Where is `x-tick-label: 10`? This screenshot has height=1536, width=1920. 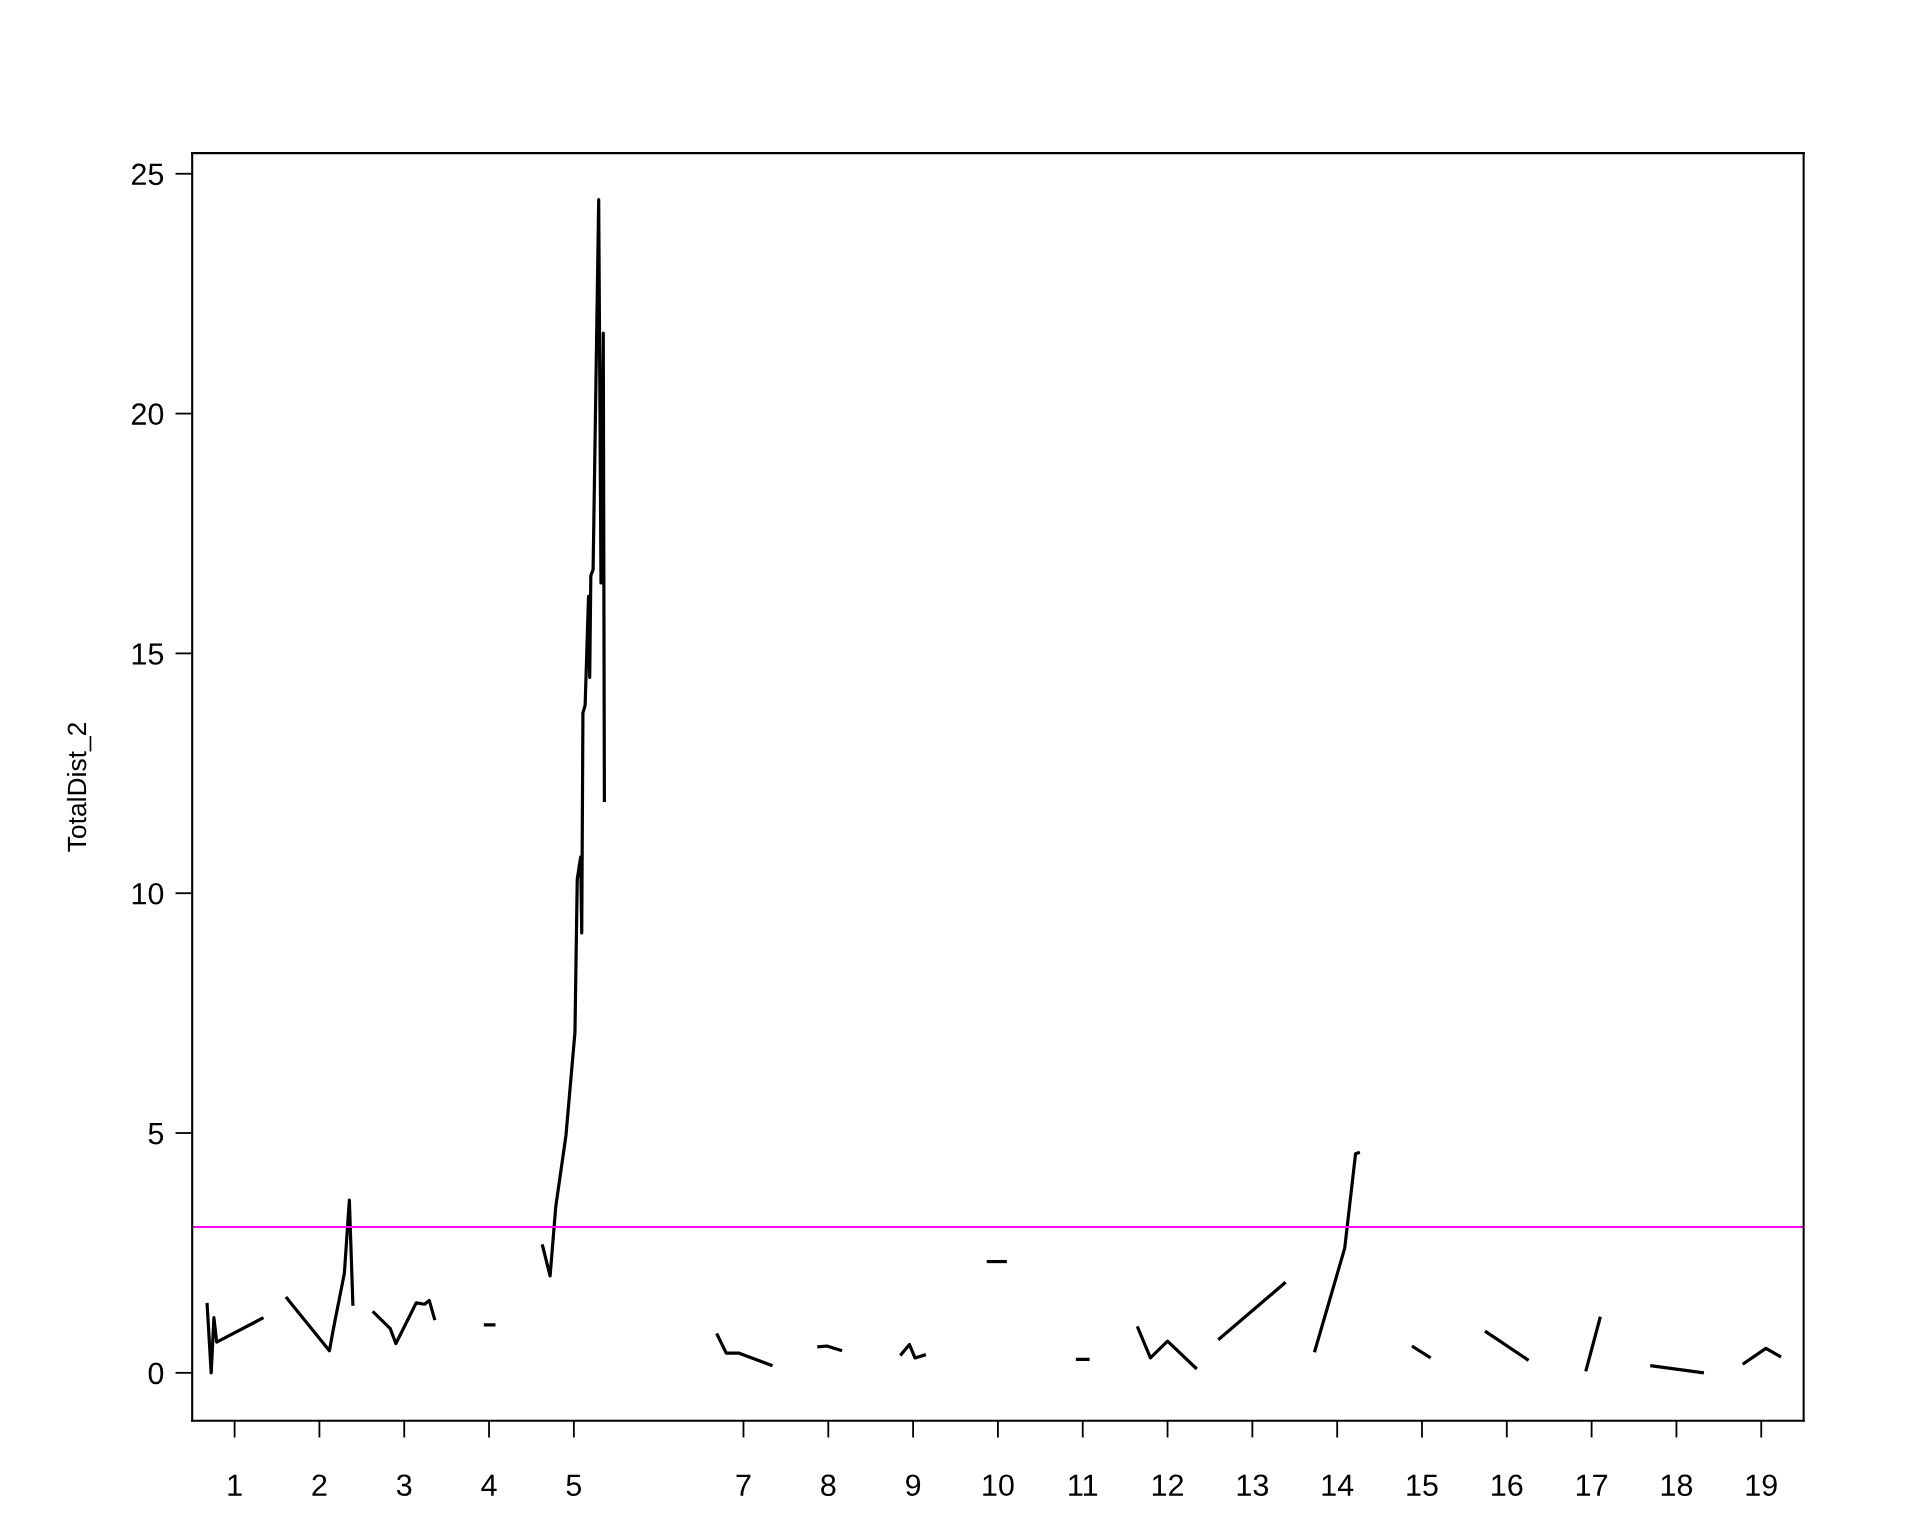
x-tick-label: 10 is located at coordinates (998, 1485).